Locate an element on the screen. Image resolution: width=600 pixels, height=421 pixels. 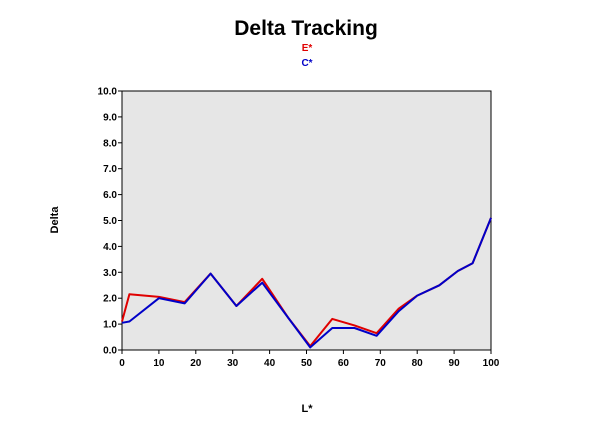
y-tick-label: 2.0 is located at coordinates (110, 299).